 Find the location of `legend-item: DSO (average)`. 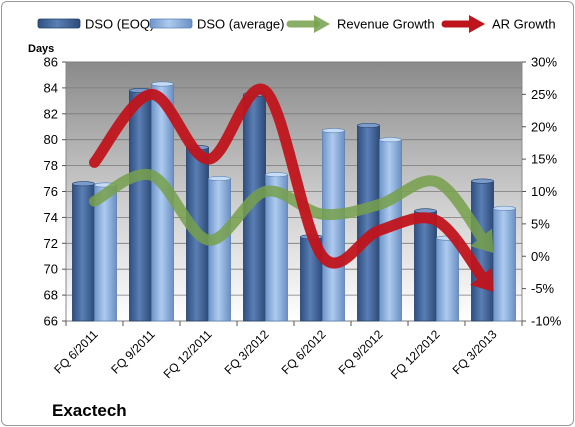

legend-item: DSO (average) is located at coordinates (216, 24).